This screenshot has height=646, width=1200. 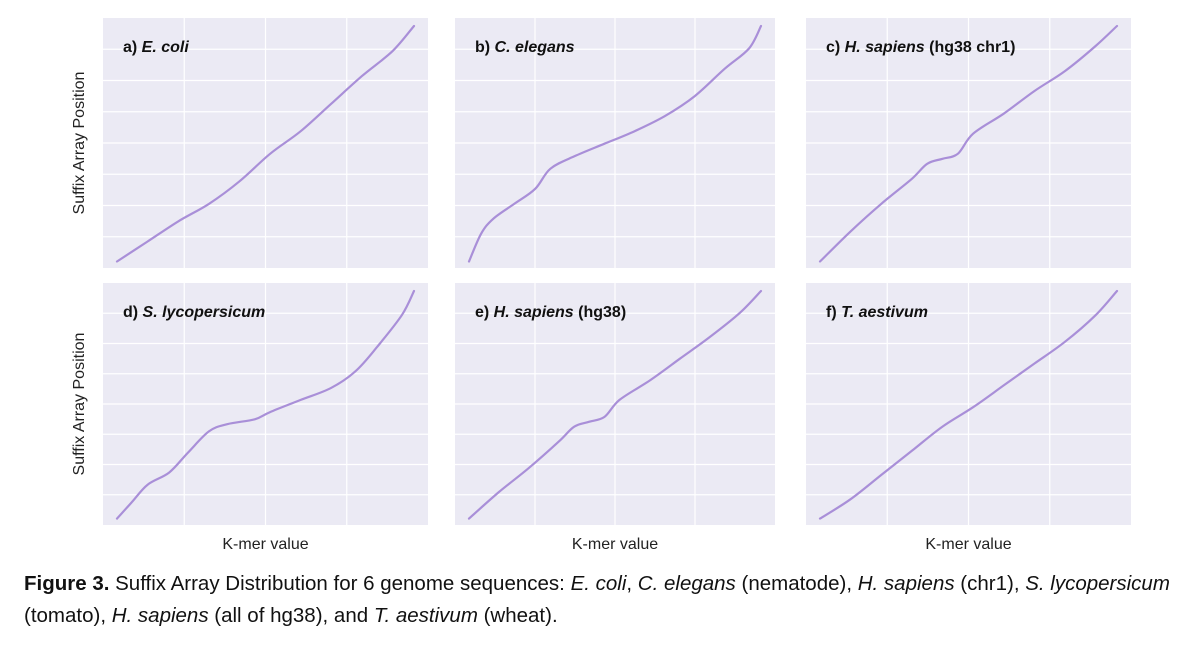 What do you see at coordinates (425, 615) in the screenshot?
I see `caption-species-6: T. aestivum` at bounding box center [425, 615].